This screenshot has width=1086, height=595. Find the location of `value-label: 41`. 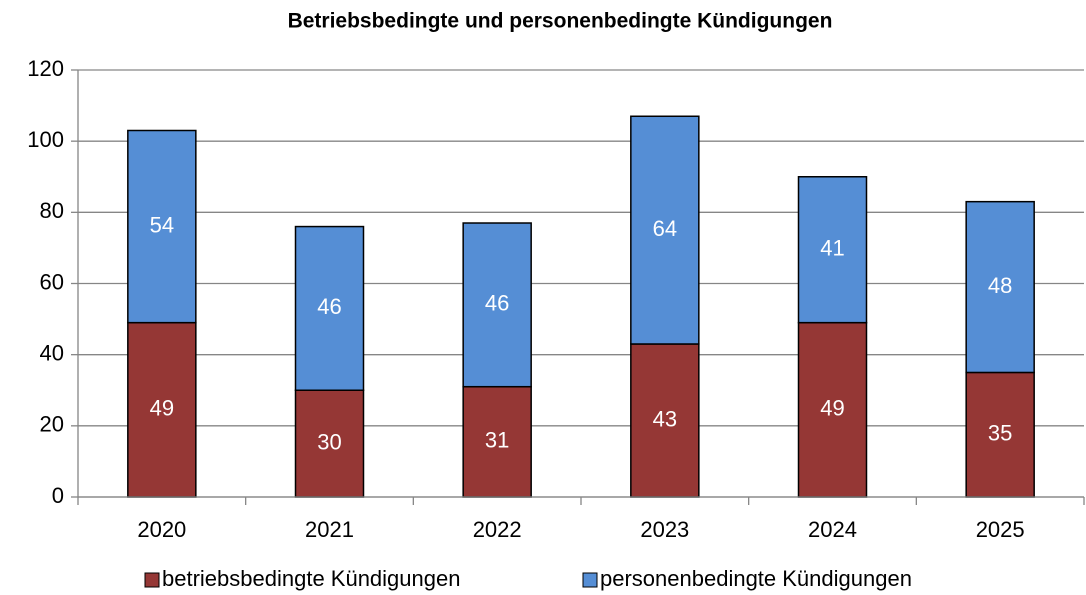

value-label: 41 is located at coordinates (832, 248).